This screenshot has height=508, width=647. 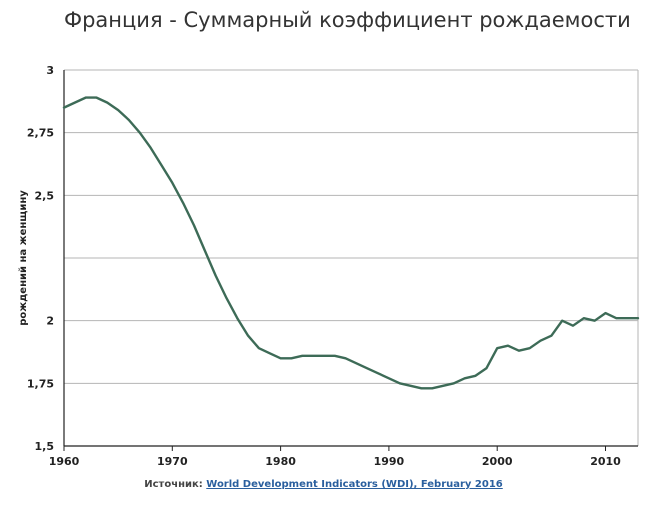 I want to click on y-tick-label: 1,5, so click(x=45, y=446).